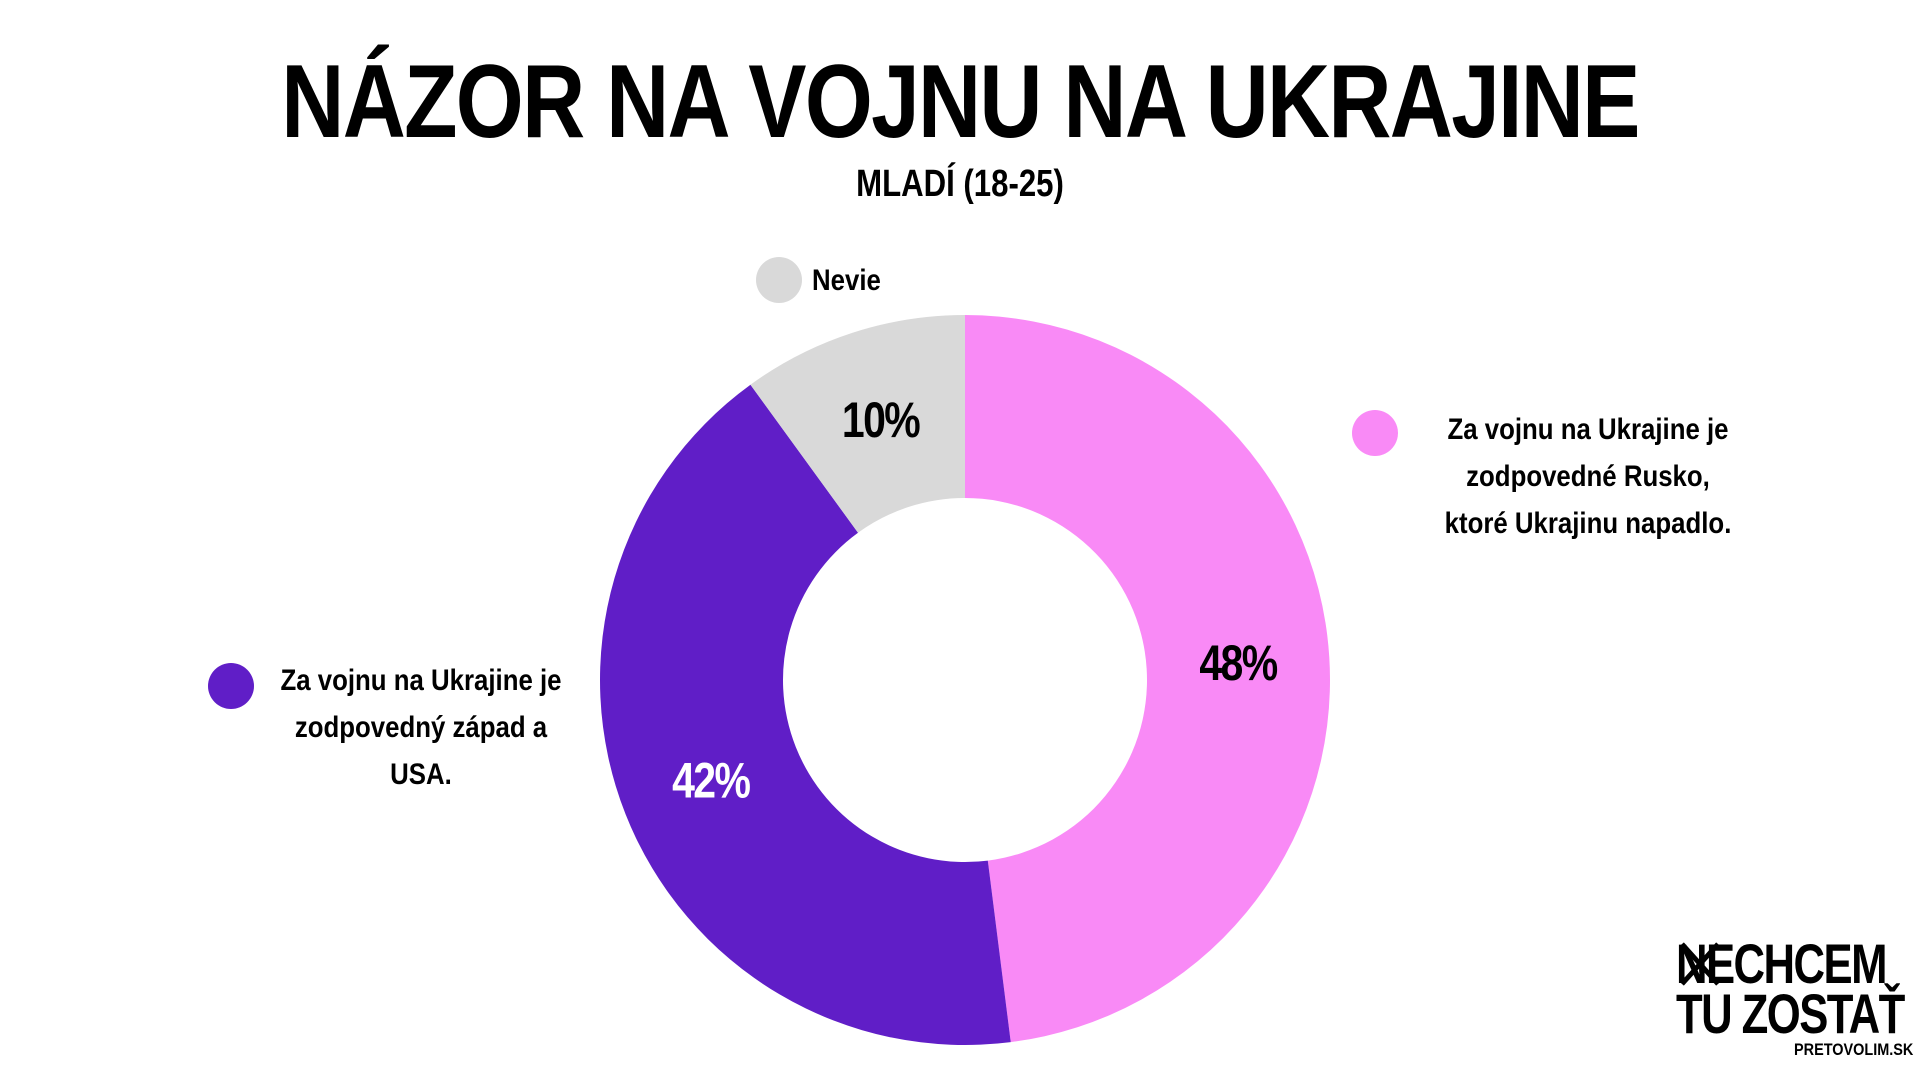  What do you see at coordinates (231, 686) in the screenshot?
I see `legend-swatch-zapad` at bounding box center [231, 686].